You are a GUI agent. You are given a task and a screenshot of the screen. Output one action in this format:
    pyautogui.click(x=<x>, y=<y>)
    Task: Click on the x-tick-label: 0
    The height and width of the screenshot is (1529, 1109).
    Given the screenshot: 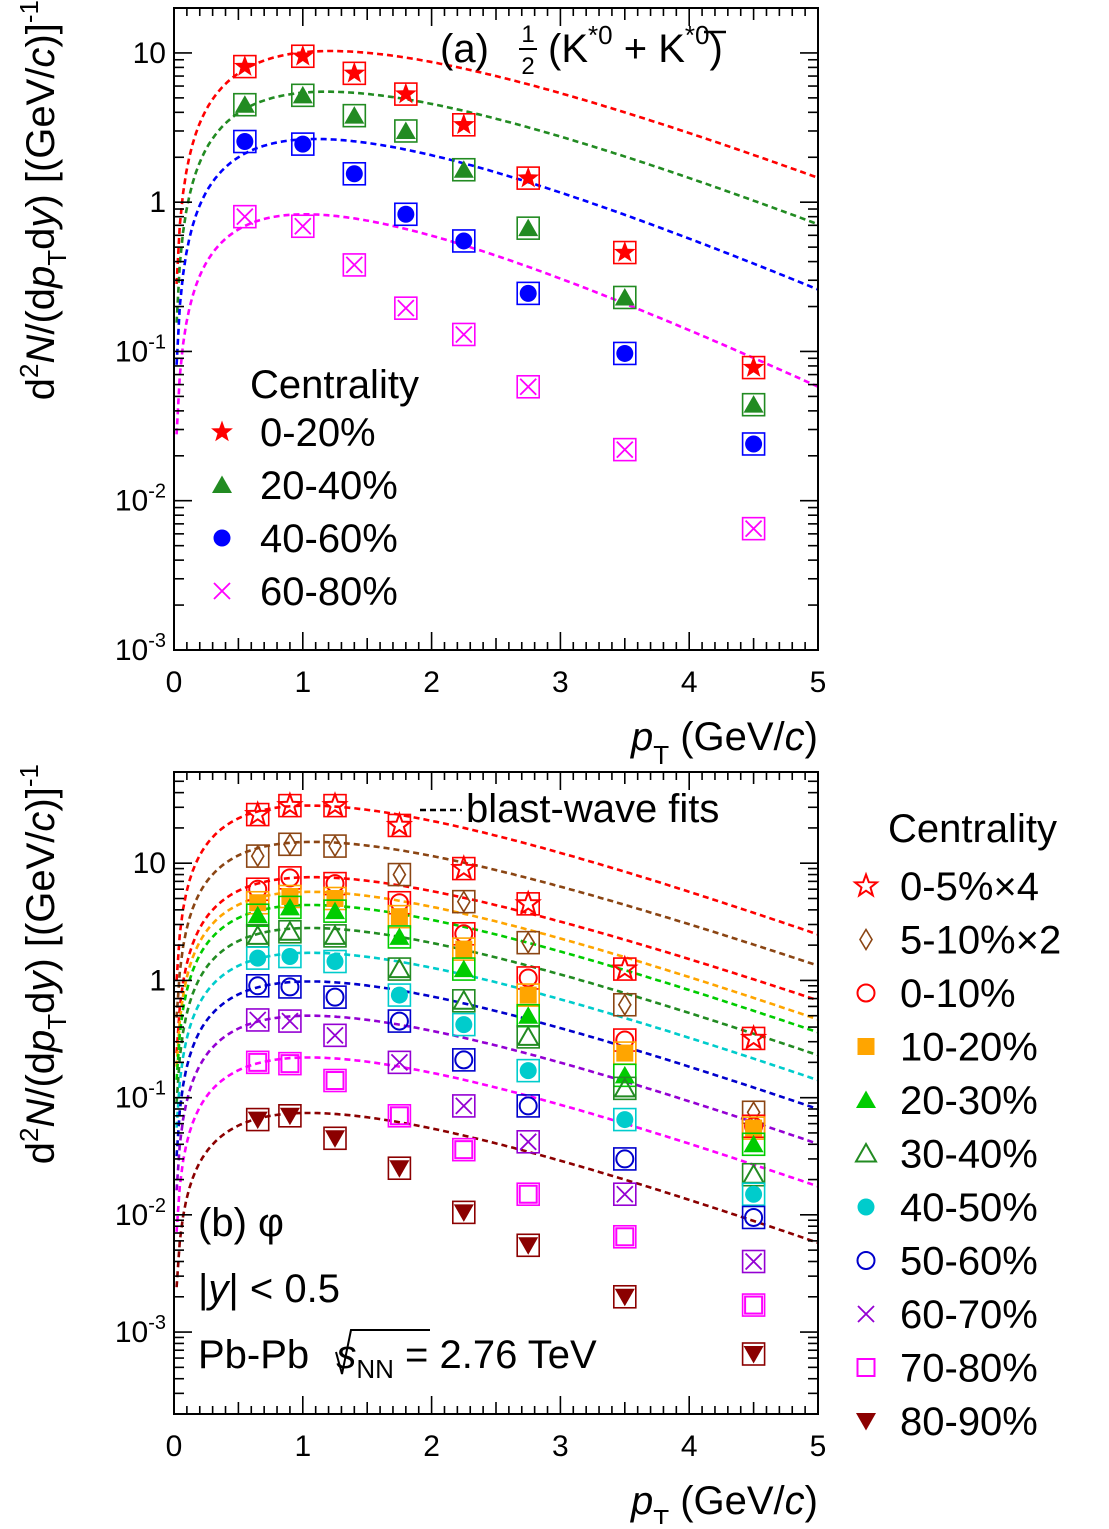 What is the action you would take?
    pyautogui.click(x=174, y=1446)
    